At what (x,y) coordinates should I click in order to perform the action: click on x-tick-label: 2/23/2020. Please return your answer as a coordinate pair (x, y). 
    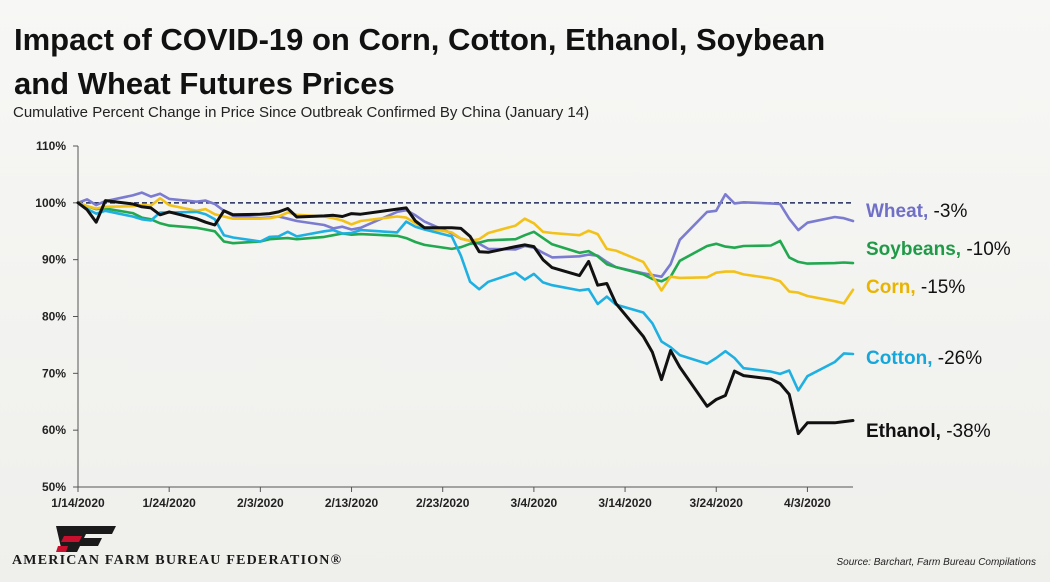
    Looking at the image, I should click on (443, 503).